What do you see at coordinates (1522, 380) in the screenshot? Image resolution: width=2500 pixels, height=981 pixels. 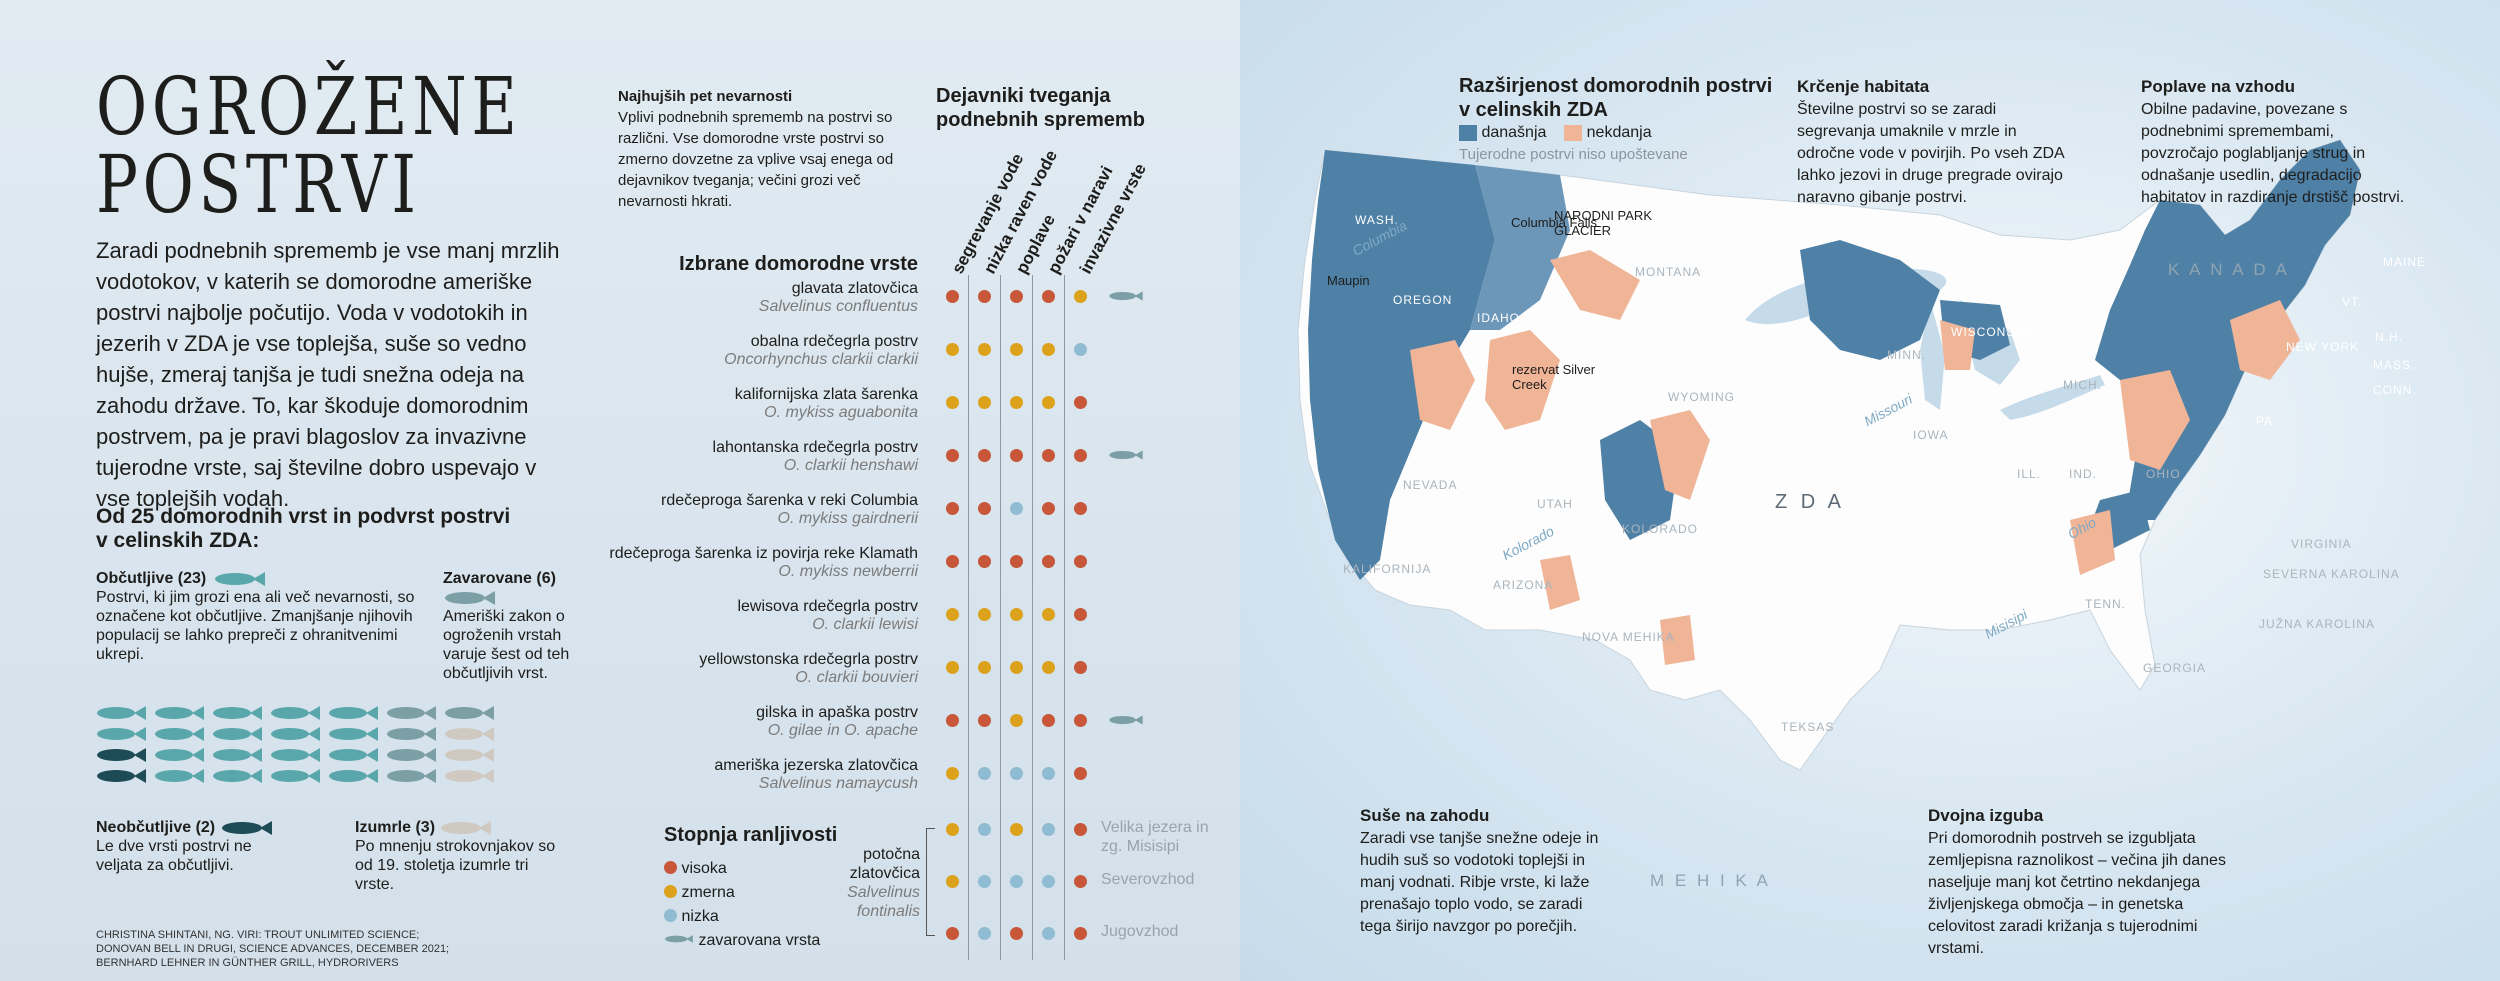 I see `historic-range-nevada` at bounding box center [1522, 380].